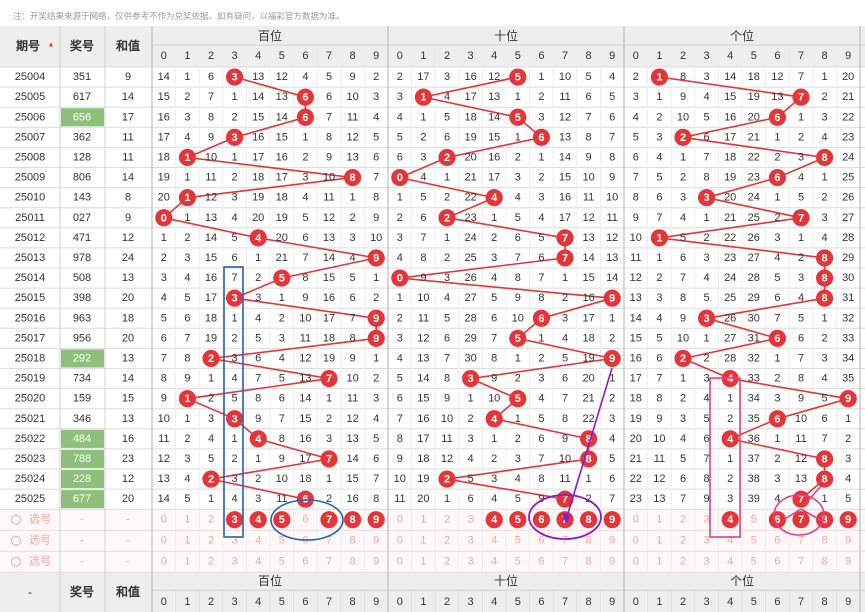 Image resolution: width=865 pixels, height=612 pixels. What do you see at coordinates (28, 45) in the screenshot?
I see `period-column-header: 期号` at bounding box center [28, 45].